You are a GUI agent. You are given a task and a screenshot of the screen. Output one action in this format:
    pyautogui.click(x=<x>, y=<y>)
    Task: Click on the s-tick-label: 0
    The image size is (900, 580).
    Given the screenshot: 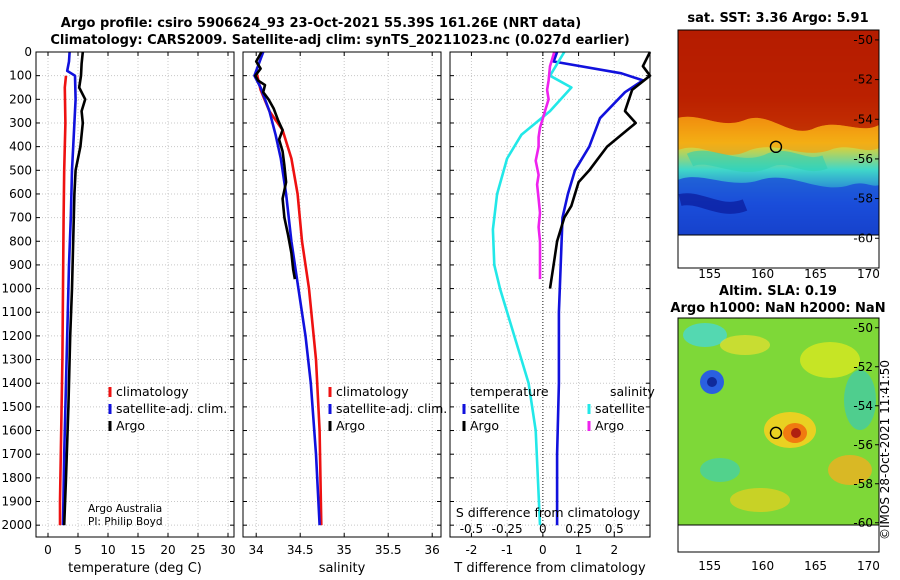 What is the action you would take?
    pyautogui.click(x=543, y=529)
    